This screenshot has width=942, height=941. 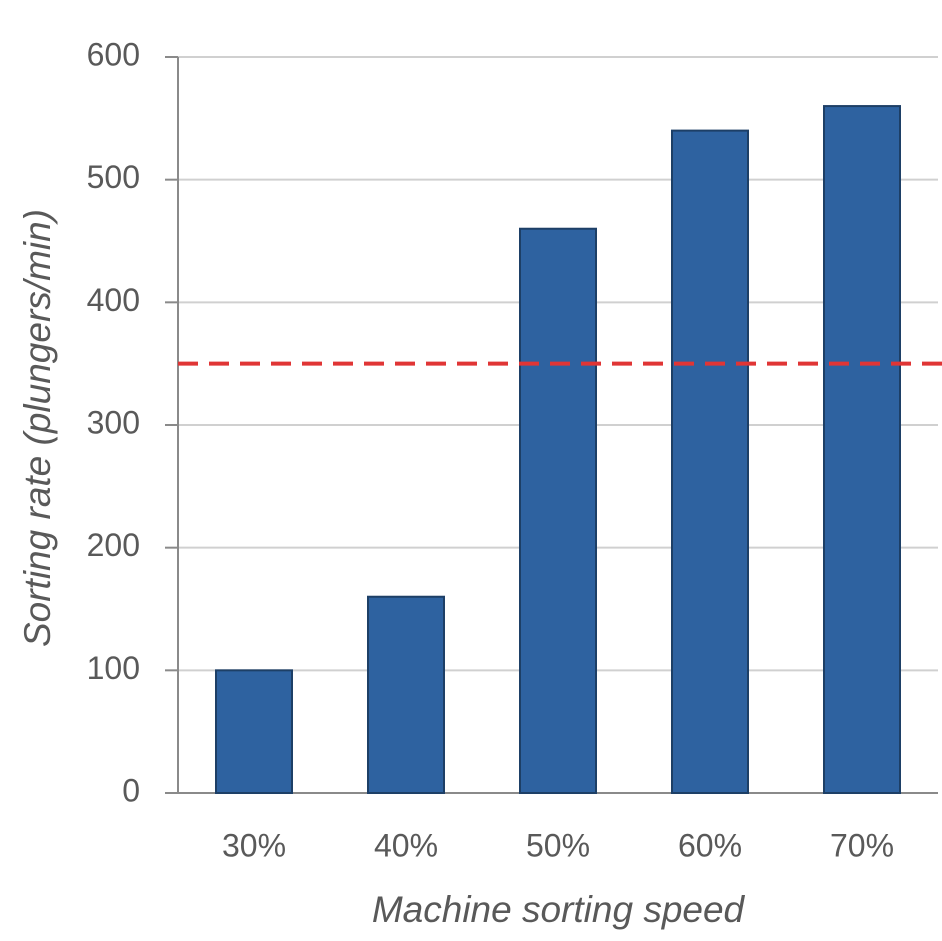 I want to click on x-tick-label: 30%, so click(x=254, y=845).